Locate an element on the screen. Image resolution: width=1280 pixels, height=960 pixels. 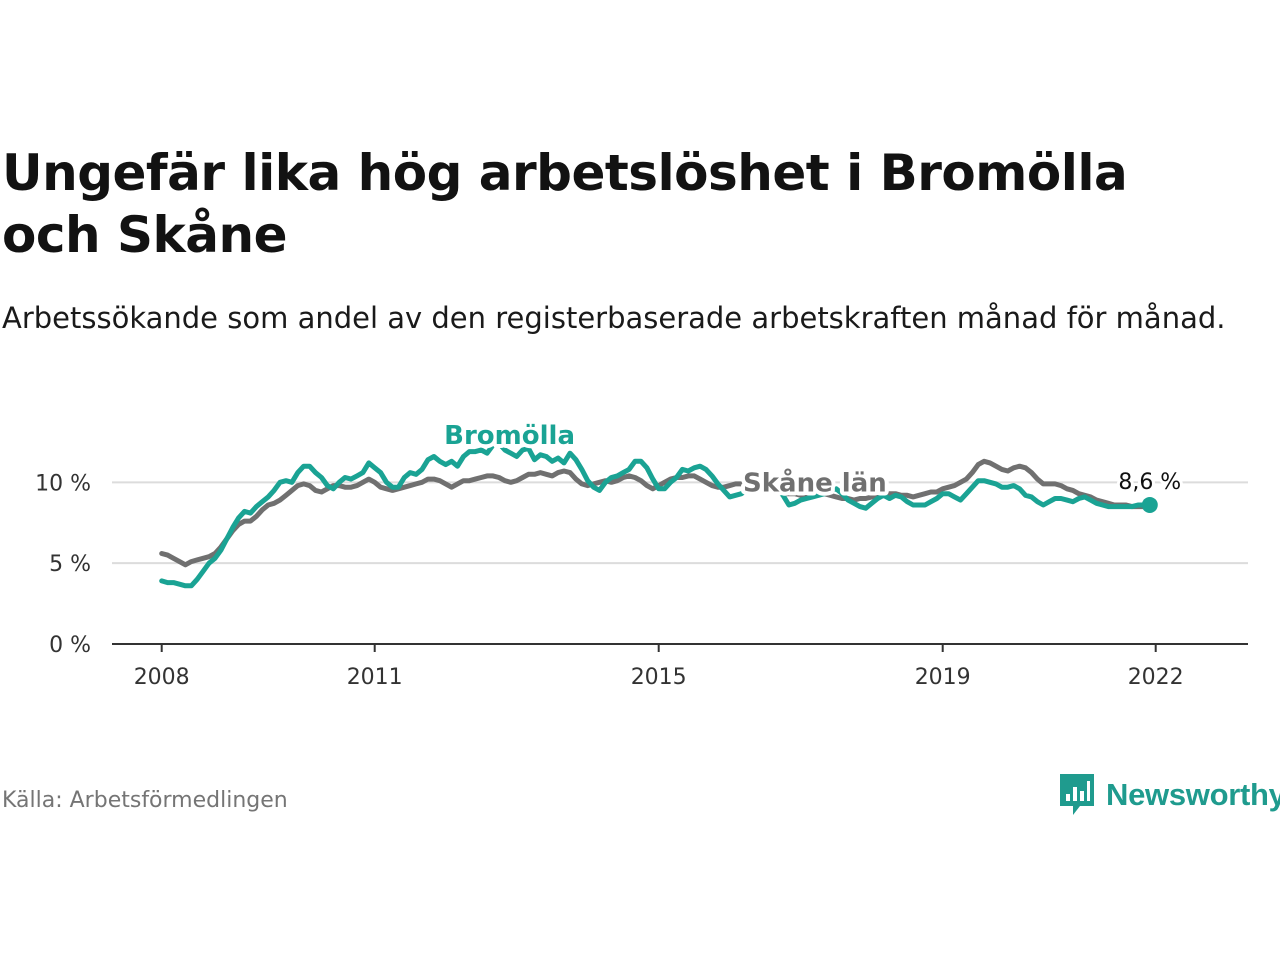
end-value-label: 8,6 % is located at coordinates (1149, 482).